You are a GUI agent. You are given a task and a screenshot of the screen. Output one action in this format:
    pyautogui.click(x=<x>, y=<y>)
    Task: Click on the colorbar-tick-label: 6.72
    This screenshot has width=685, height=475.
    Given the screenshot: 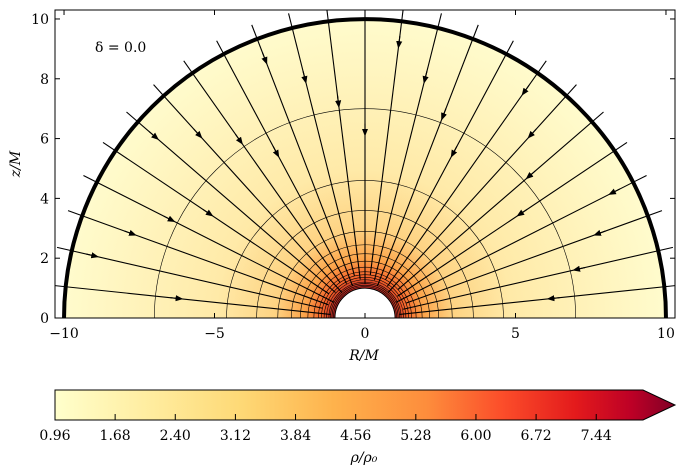 What is the action you would take?
    pyautogui.click(x=536, y=436)
    